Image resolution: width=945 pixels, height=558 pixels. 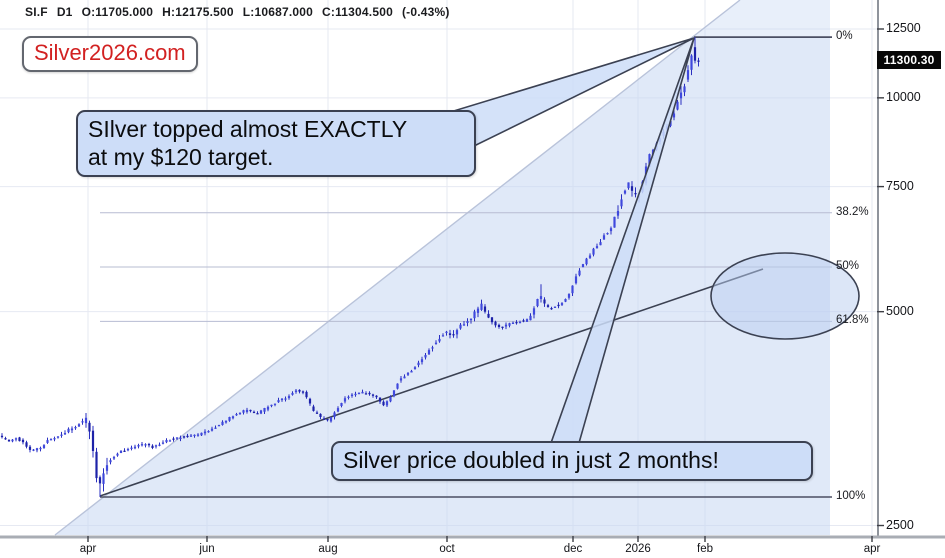 I want to click on close-value: C:11304.500, so click(x=357, y=12).